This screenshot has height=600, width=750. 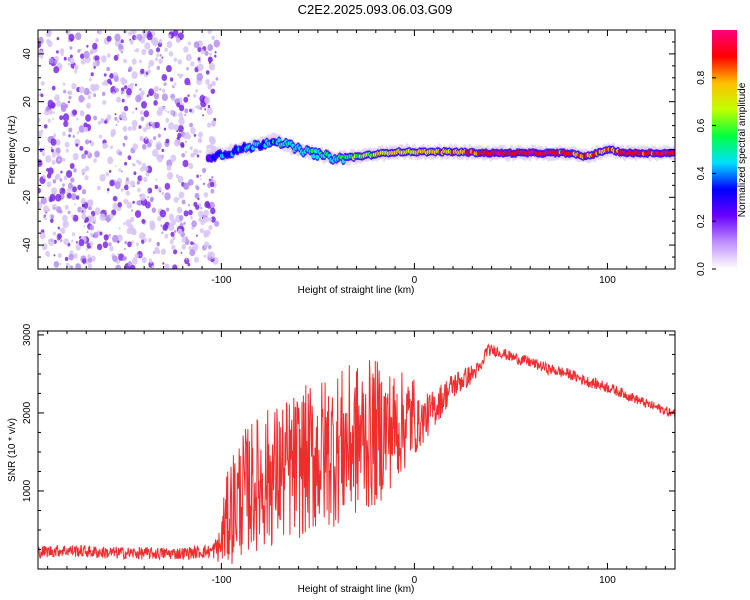 I want to click on spectrogram-y-tick-label: 0, so click(x=27, y=149).